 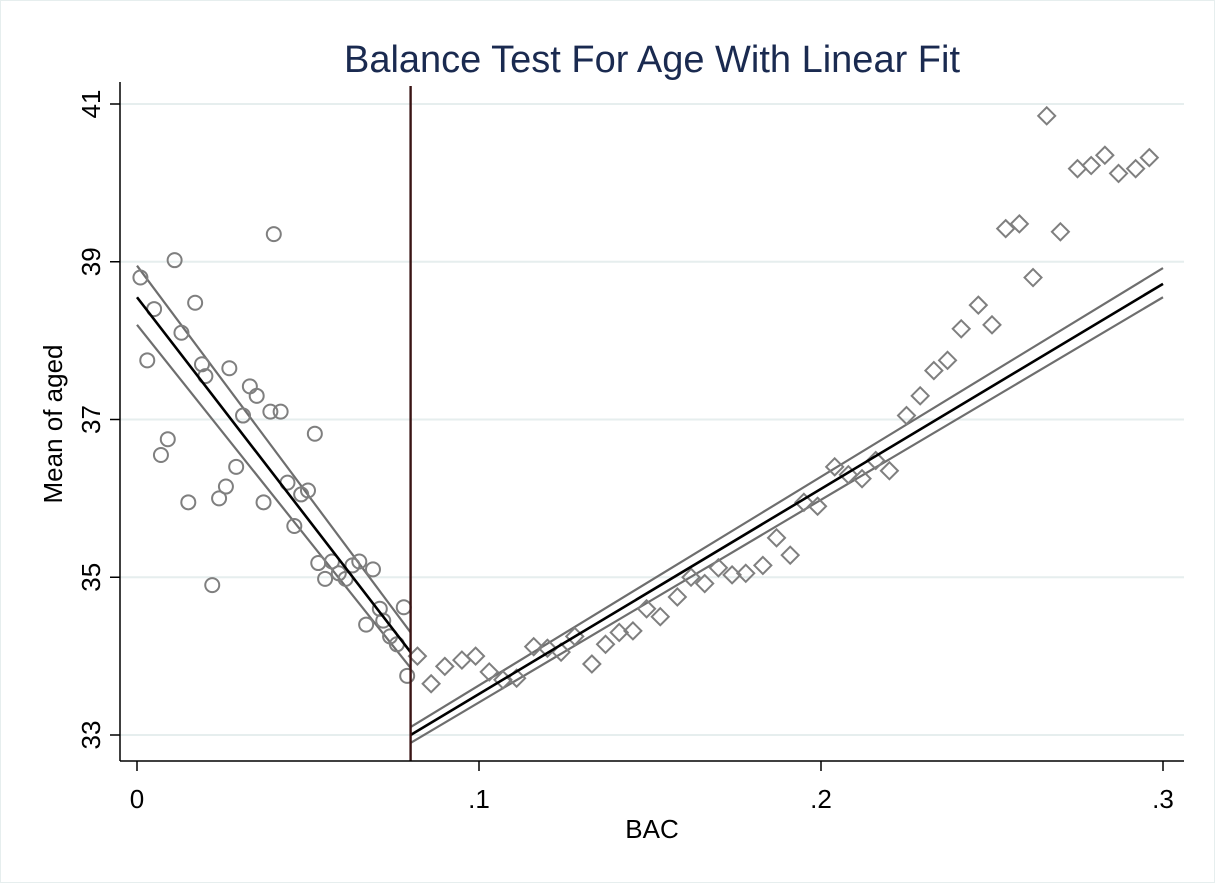 What do you see at coordinates (651, 829) in the screenshot?
I see `x-axis-label: BAC` at bounding box center [651, 829].